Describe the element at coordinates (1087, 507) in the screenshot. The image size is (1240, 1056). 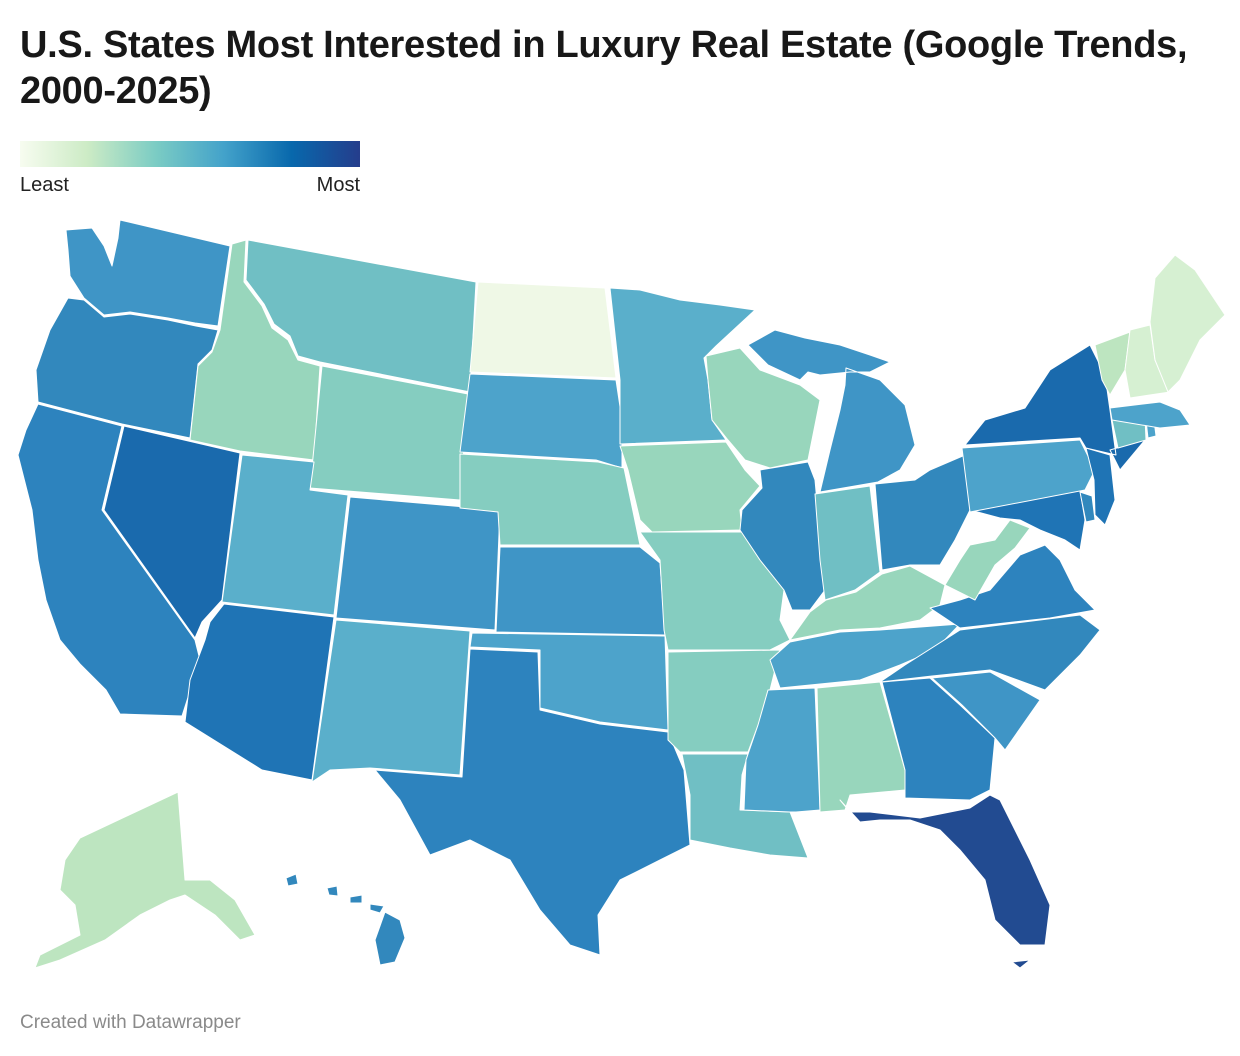
I see `state-delaware` at that location.